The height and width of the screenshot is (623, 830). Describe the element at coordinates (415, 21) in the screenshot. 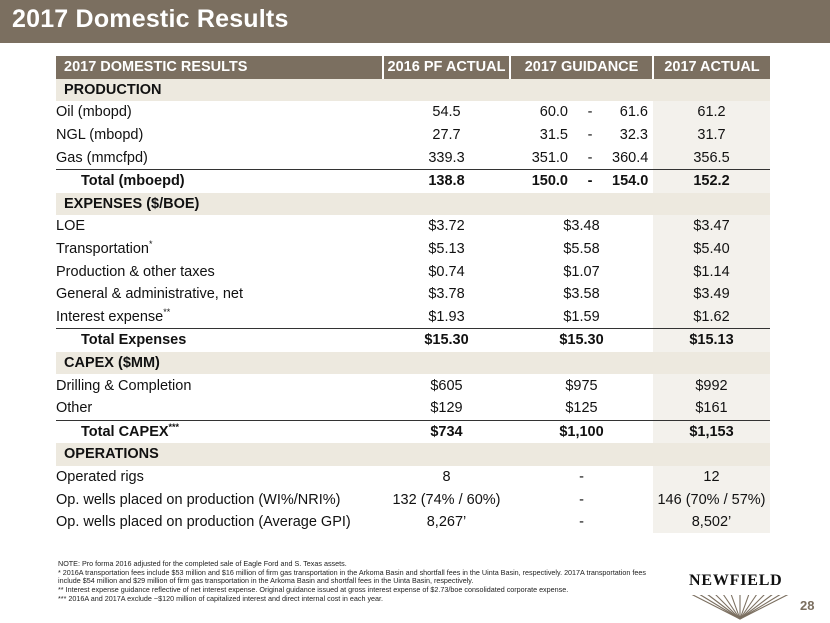

I see `title-bar: 2017 Domestic Results` at that location.